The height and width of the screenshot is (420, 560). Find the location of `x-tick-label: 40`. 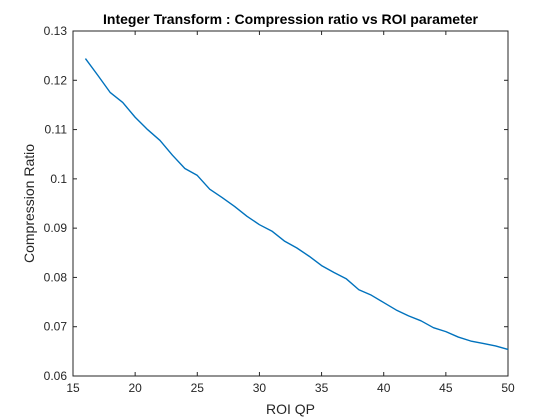

x-tick-label: 40 is located at coordinates (384, 388).